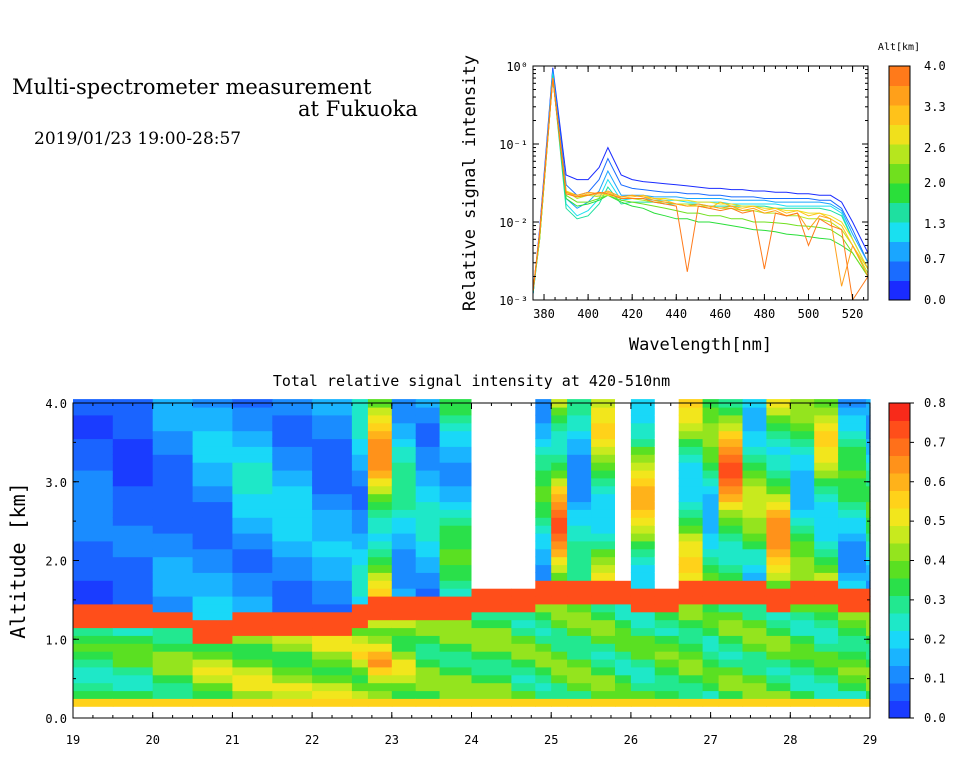 This screenshot has width=960, height=770. What do you see at coordinates (790, 740) in the screenshot?
I see `heatmap-x-tick-label: 28` at bounding box center [790, 740].